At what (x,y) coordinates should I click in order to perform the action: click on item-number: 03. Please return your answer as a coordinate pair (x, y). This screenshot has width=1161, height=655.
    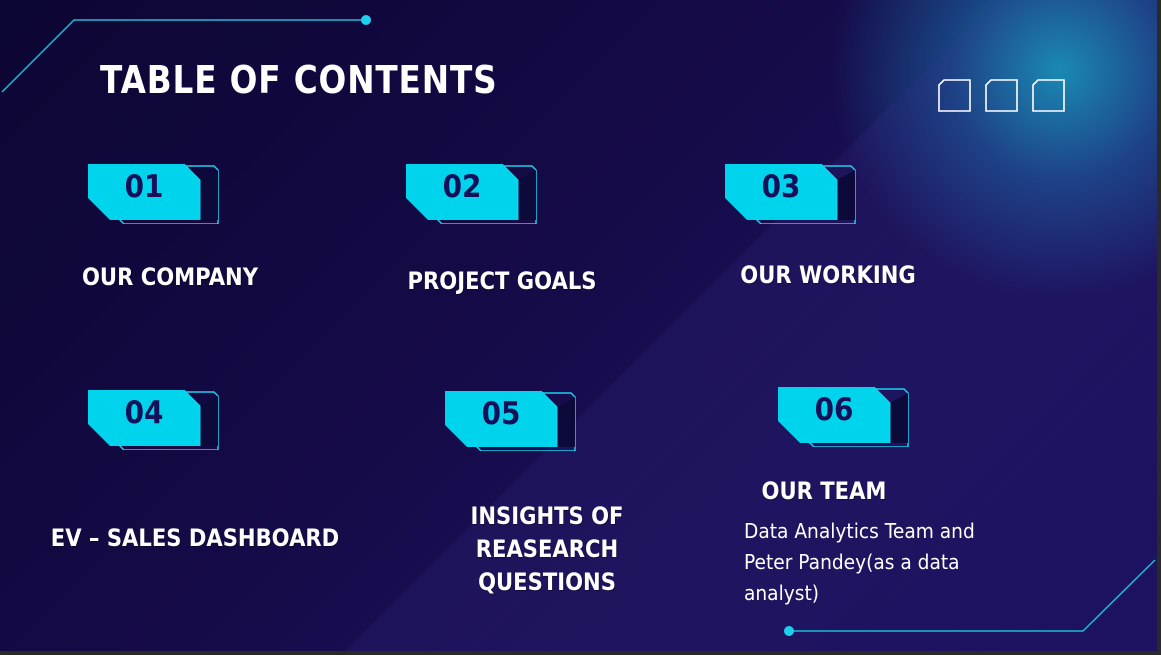
    Looking at the image, I should click on (781, 187).